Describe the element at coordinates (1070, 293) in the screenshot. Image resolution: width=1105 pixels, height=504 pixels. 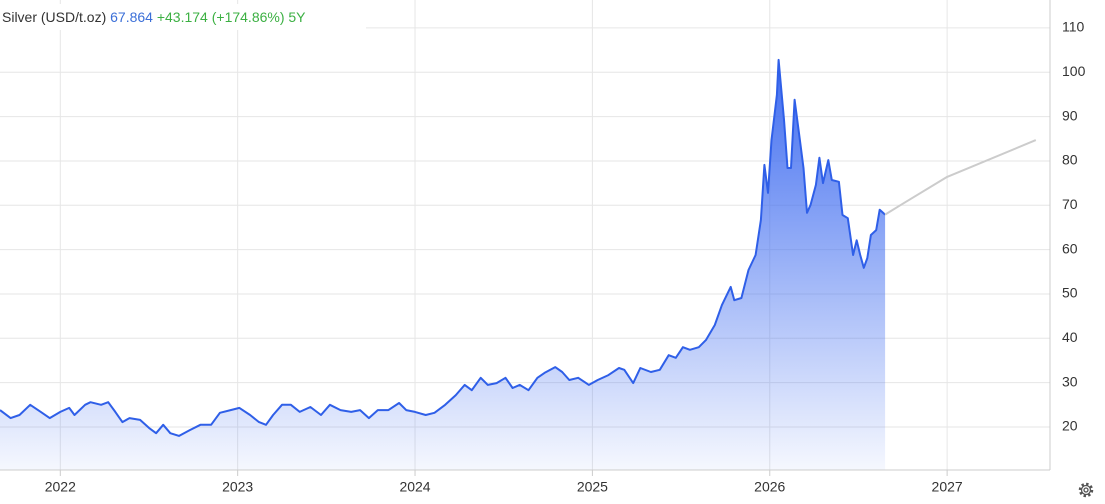
I see `y-tick-label: 50` at that location.